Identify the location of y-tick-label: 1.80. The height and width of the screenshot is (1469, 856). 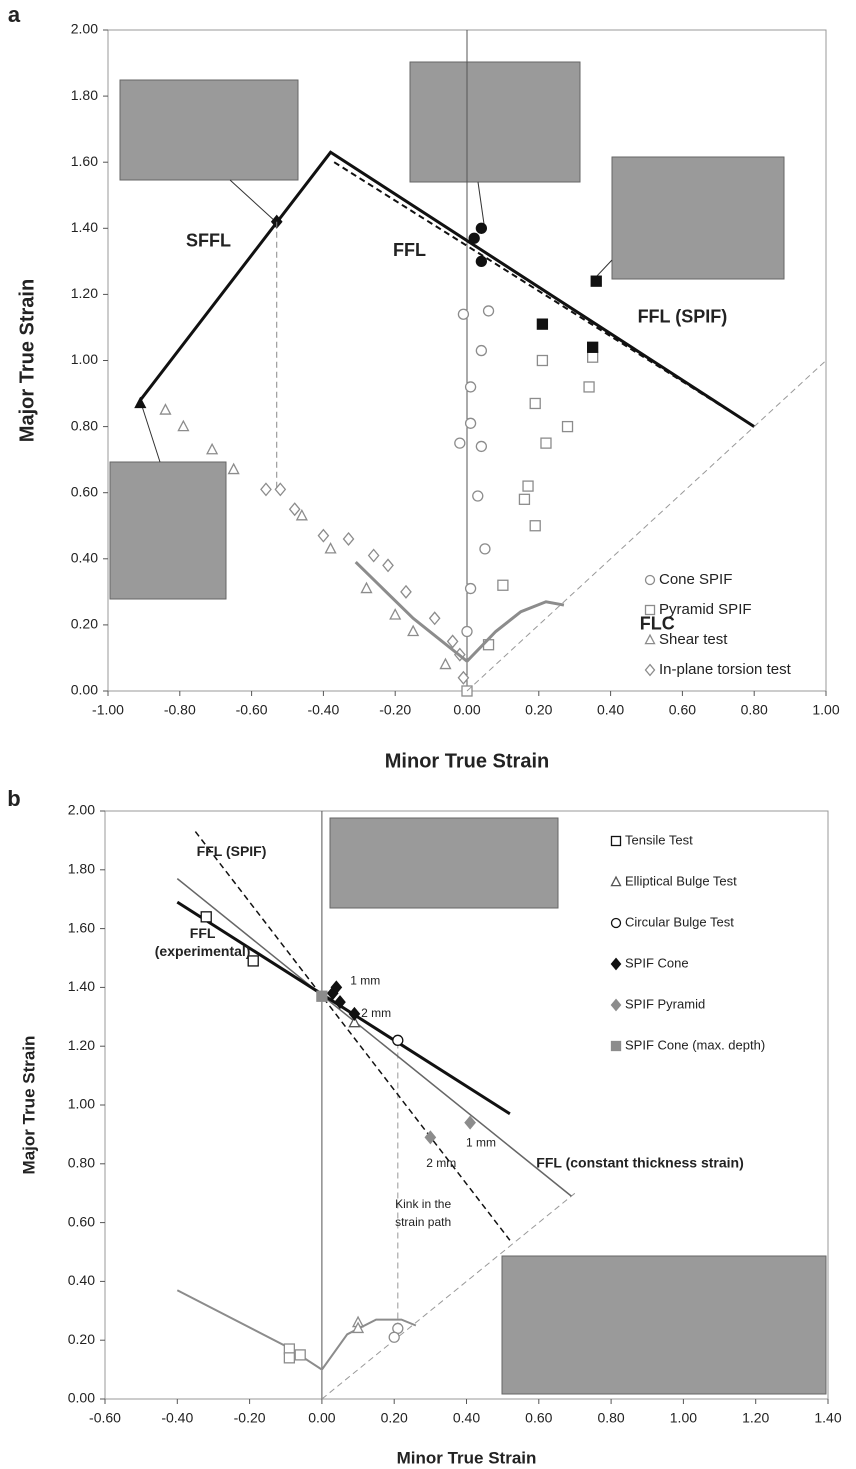
(84, 95).